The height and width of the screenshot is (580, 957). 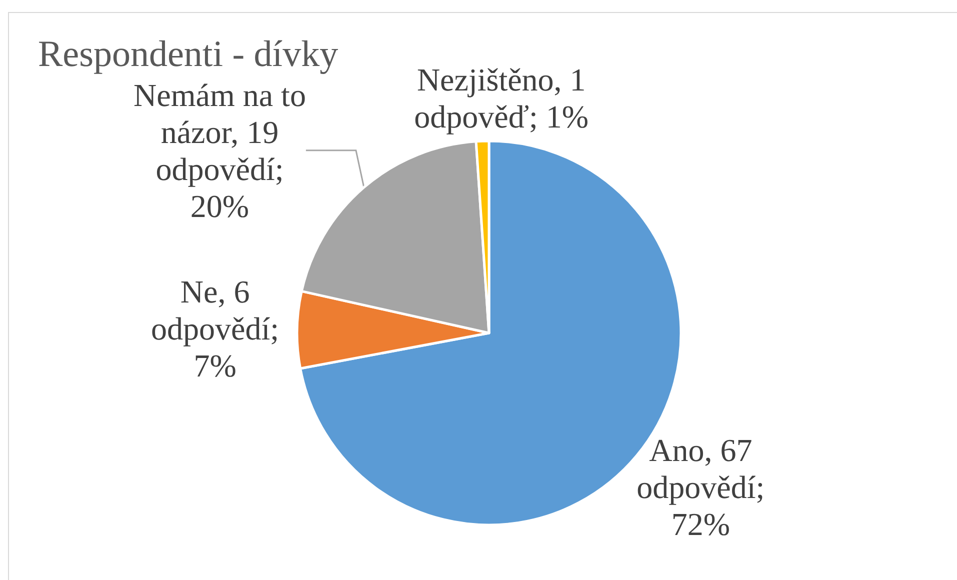 I want to click on slice-label: Ano, 67 odpovědí; 72%, so click(x=700, y=487).